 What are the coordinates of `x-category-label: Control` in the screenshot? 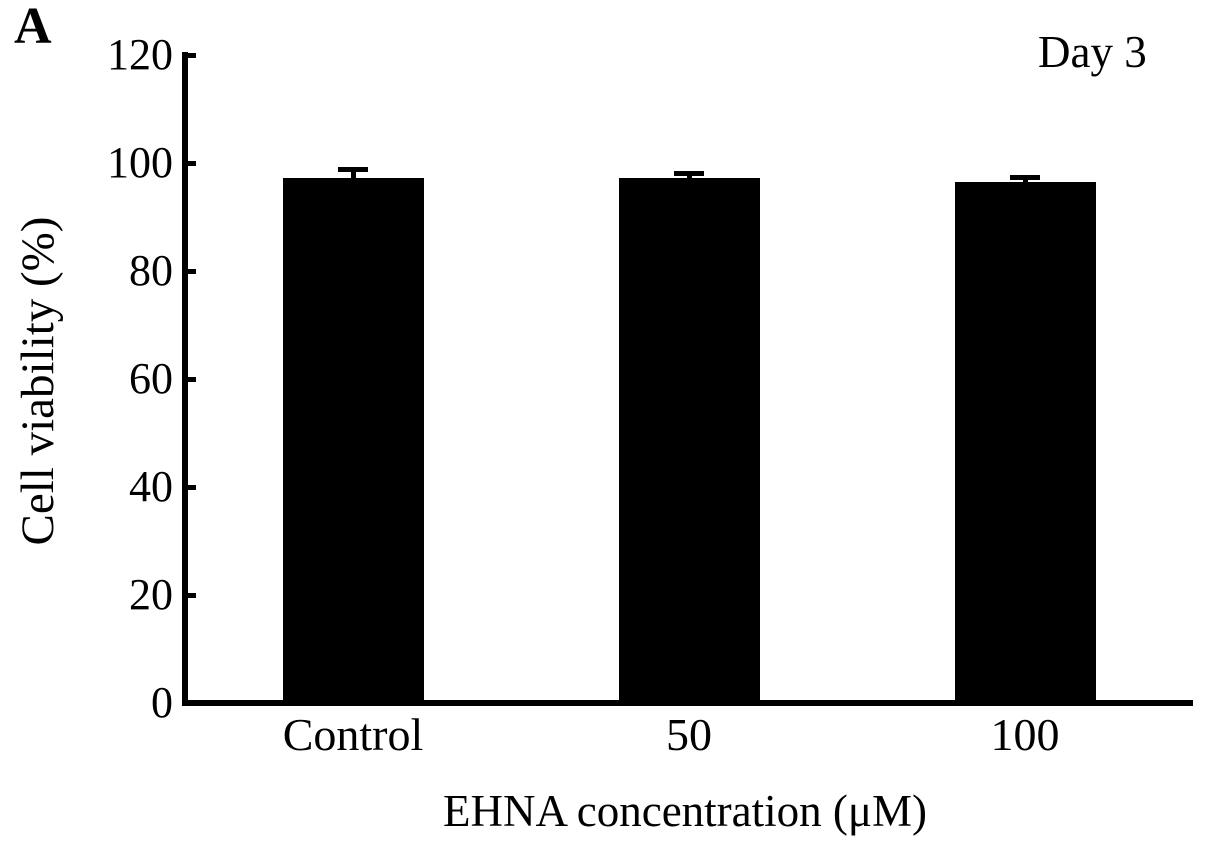 It's located at (353, 734).